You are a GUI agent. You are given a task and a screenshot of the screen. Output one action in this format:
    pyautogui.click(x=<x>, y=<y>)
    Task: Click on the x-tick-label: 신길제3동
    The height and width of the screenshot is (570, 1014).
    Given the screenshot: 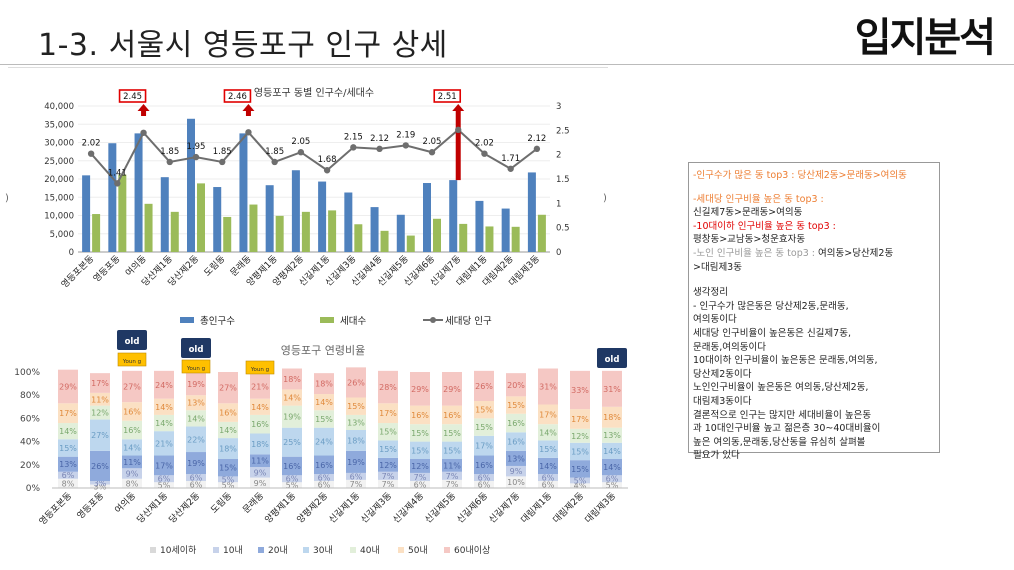 What is the action you would take?
    pyautogui.click(x=376, y=507)
    